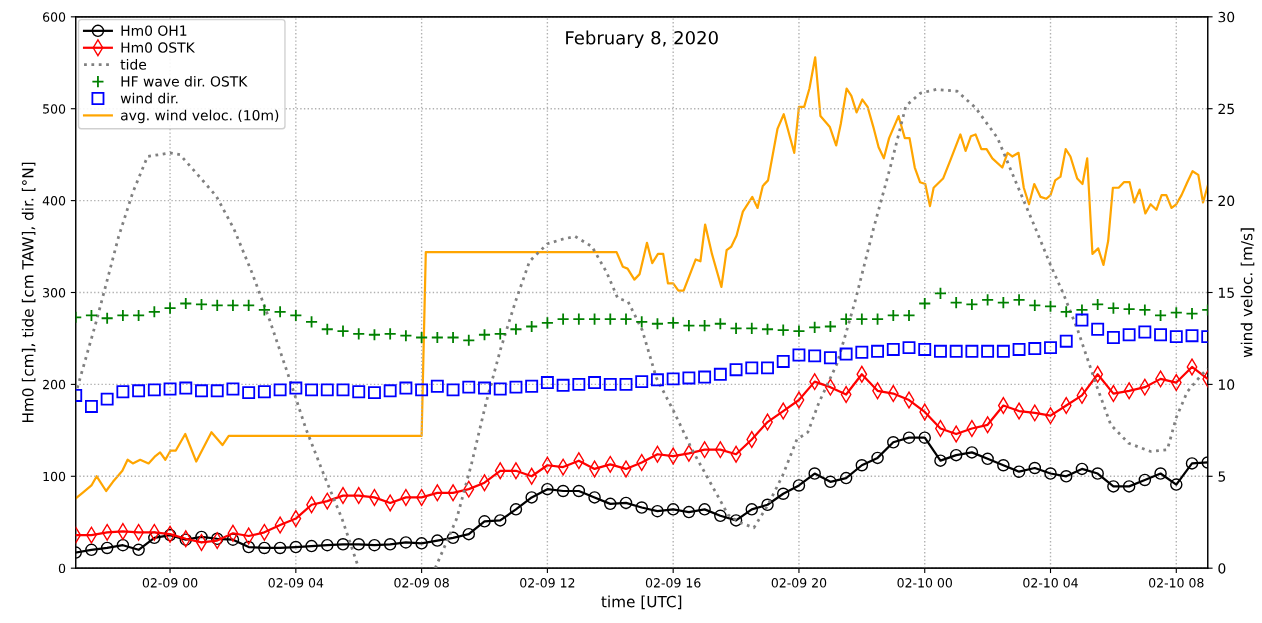  Describe the element at coordinates (1226, 109) in the screenshot. I see `y2-tick-label: 25` at that location.